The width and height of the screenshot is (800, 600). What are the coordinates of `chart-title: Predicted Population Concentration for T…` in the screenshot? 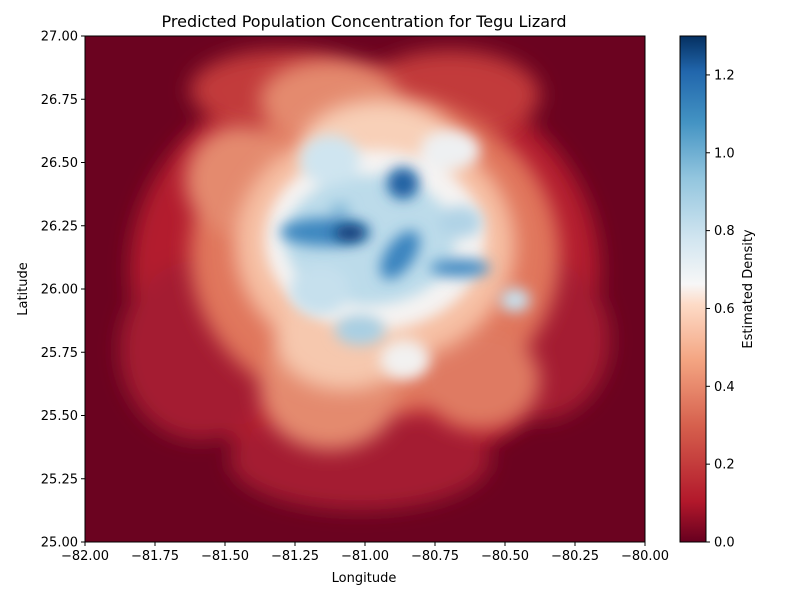 It's located at (364, 21).